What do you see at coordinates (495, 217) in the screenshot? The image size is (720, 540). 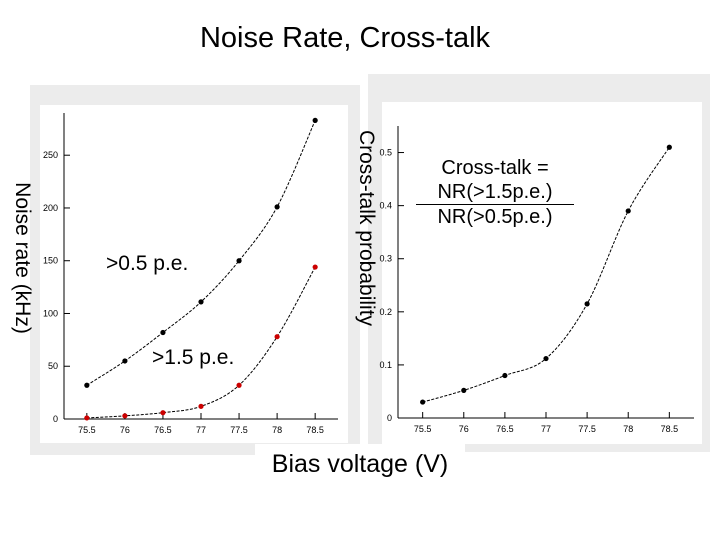 I see `formula-denominator: NR(>0.5p.e.)` at bounding box center [495, 217].